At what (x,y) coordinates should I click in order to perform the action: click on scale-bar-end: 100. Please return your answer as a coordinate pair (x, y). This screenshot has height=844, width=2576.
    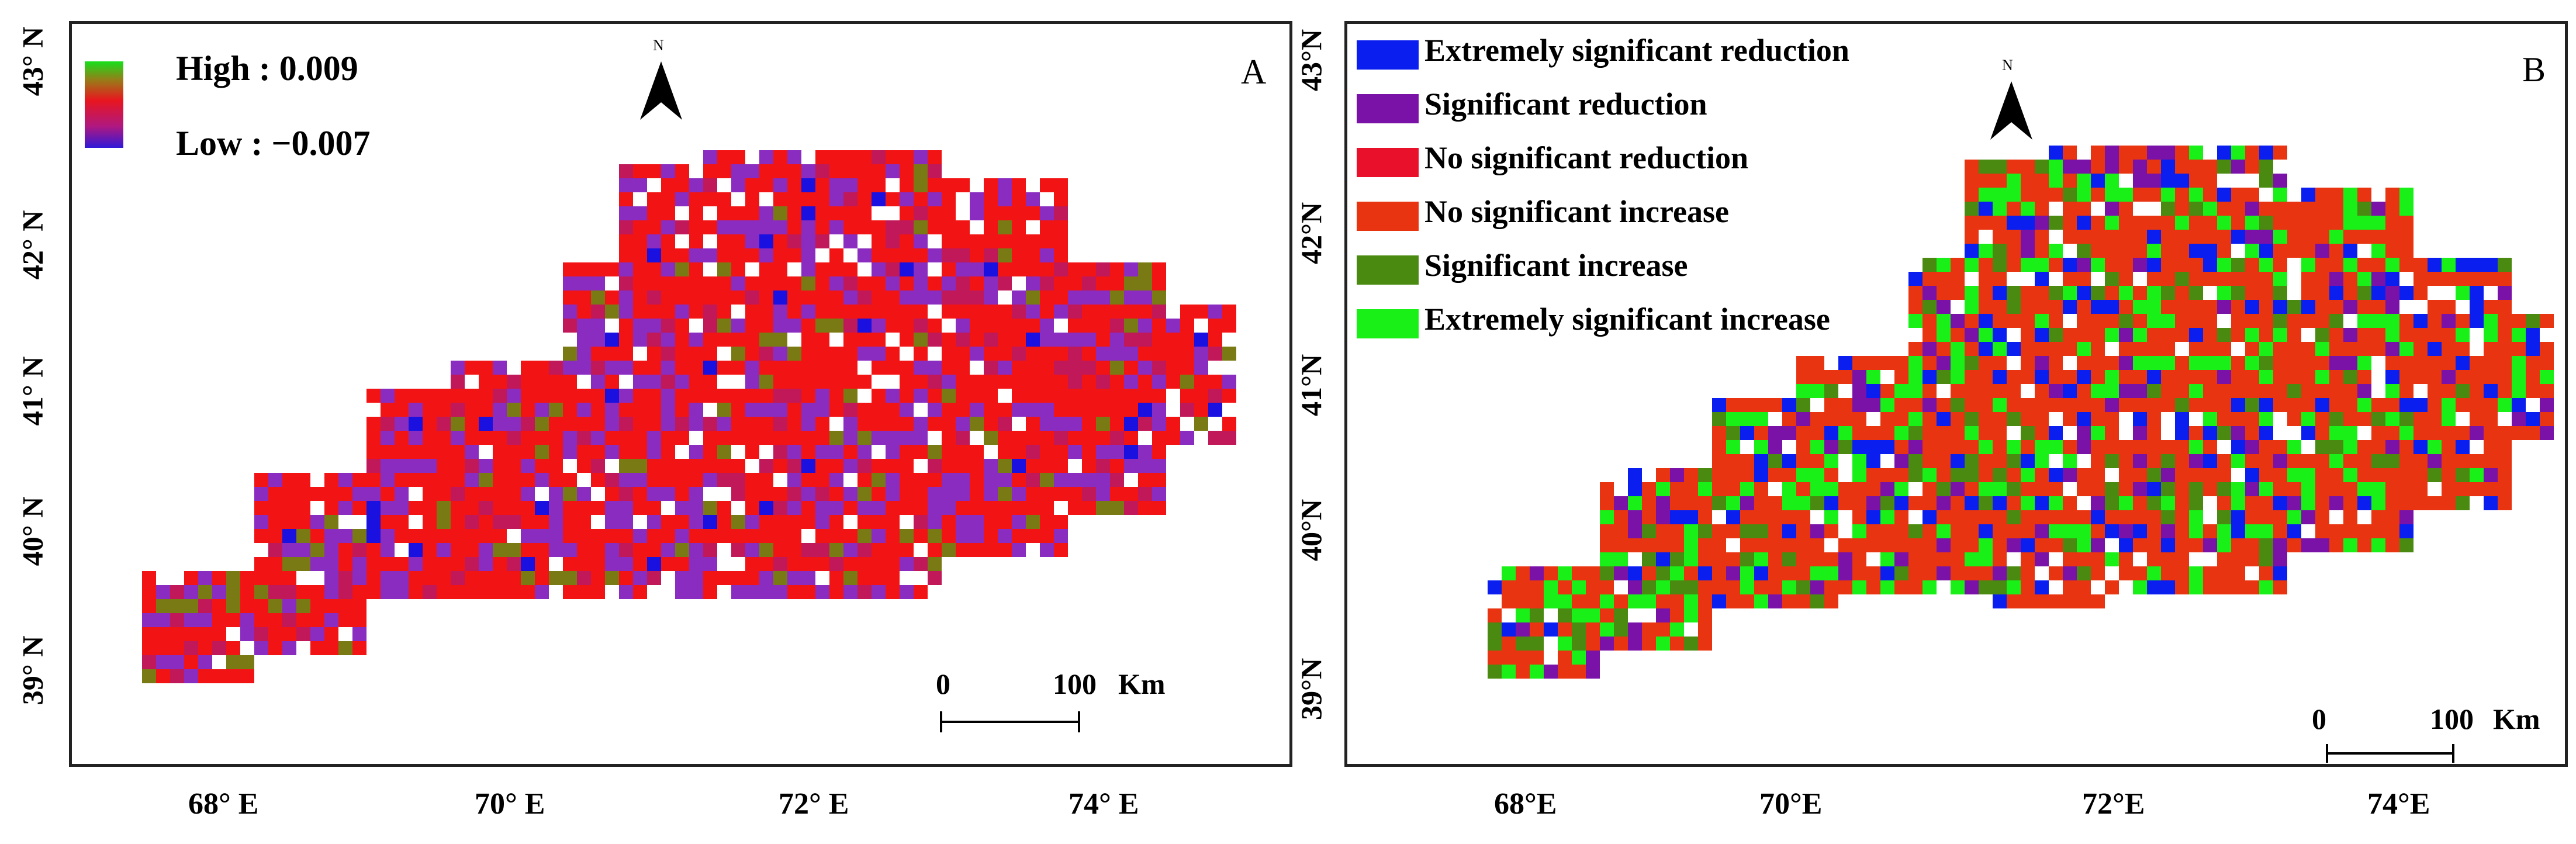
    Looking at the image, I should click on (1075, 683).